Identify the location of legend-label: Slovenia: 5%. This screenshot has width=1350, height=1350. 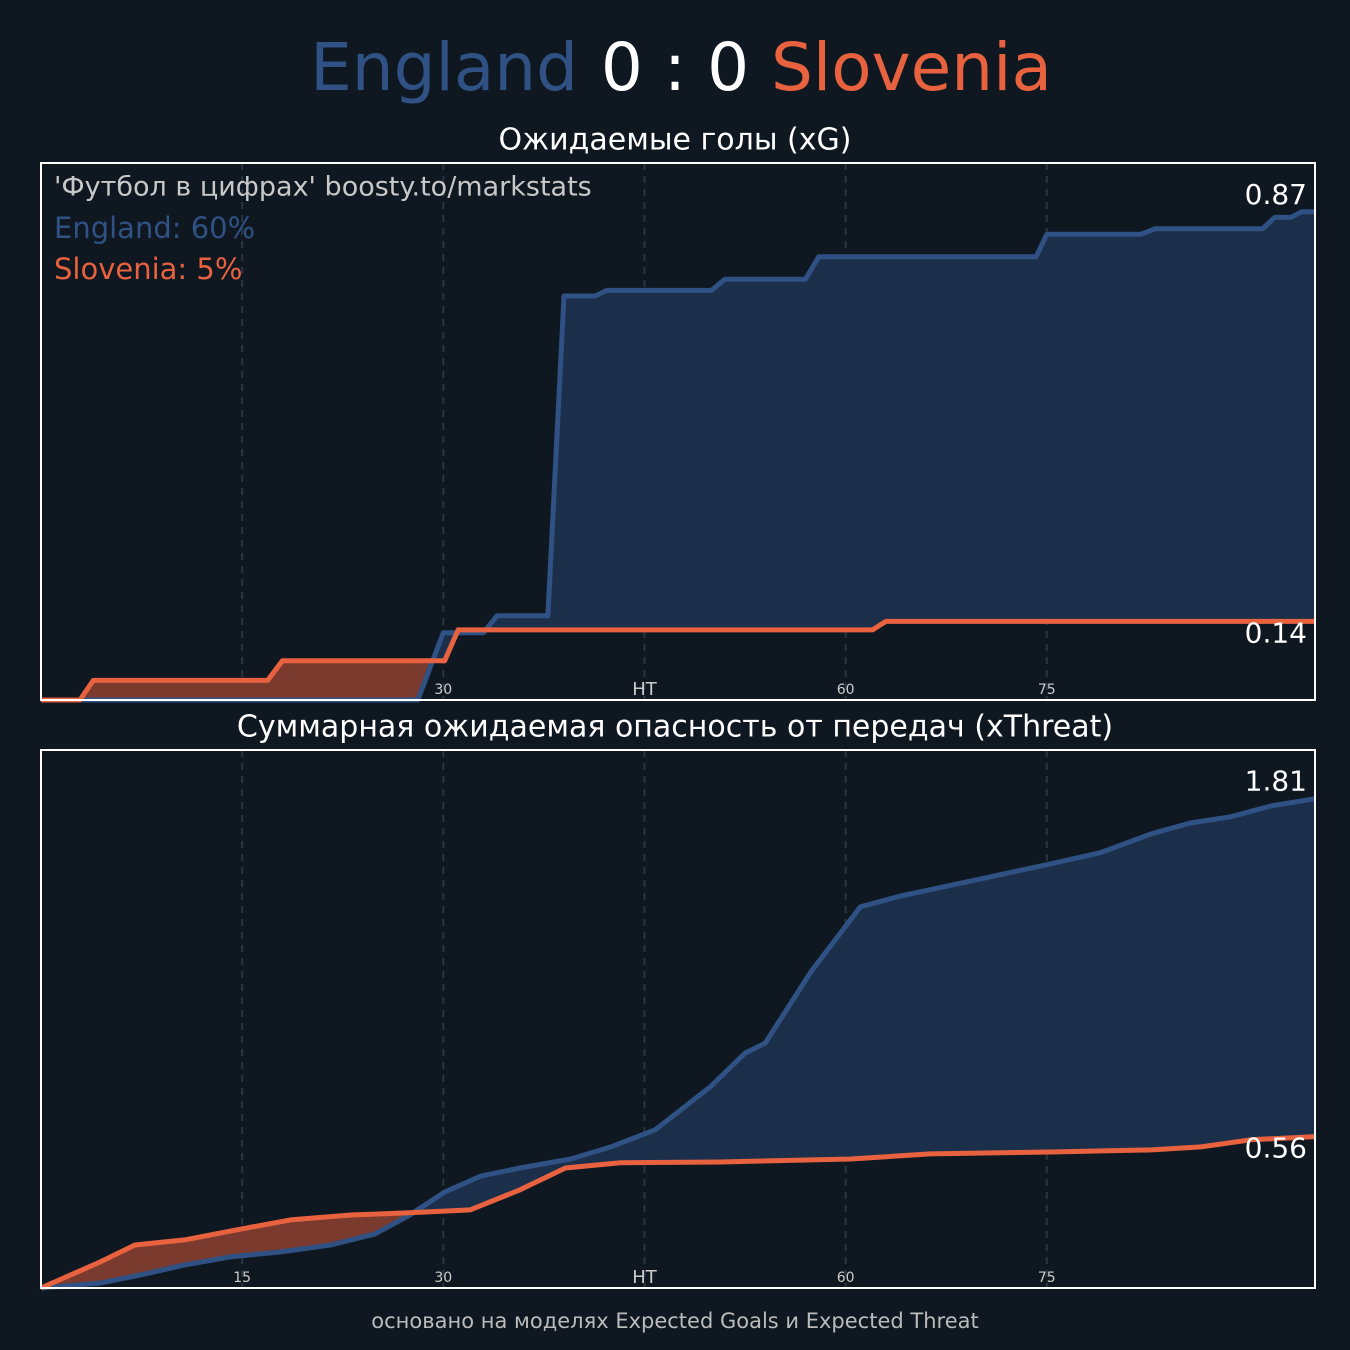
(148, 269).